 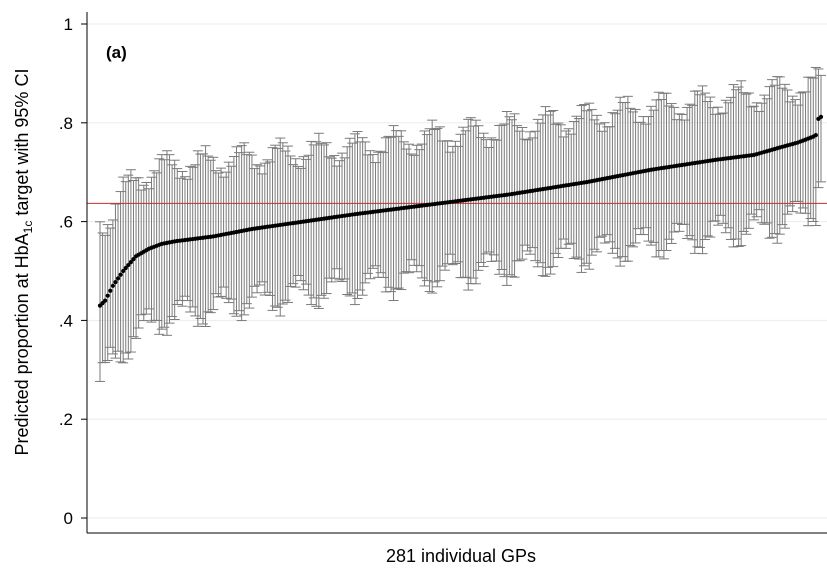 I want to click on y-tick-label: .8, so click(x=66, y=123).